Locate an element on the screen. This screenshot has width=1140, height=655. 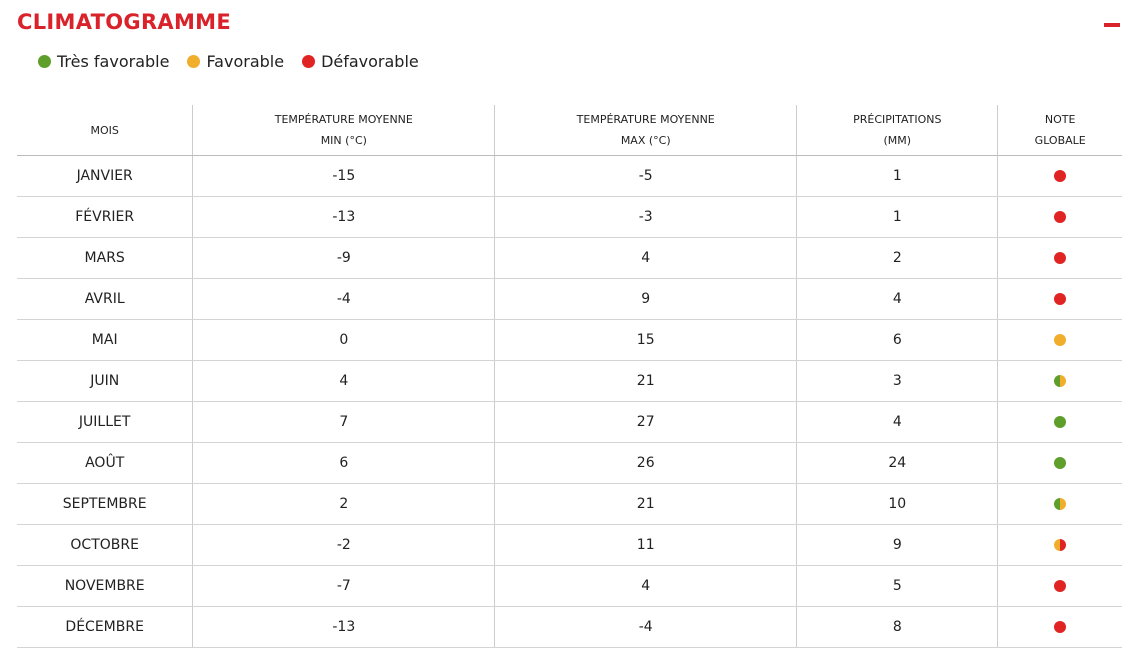
cell-precip: 10 is located at coordinates (896, 504).